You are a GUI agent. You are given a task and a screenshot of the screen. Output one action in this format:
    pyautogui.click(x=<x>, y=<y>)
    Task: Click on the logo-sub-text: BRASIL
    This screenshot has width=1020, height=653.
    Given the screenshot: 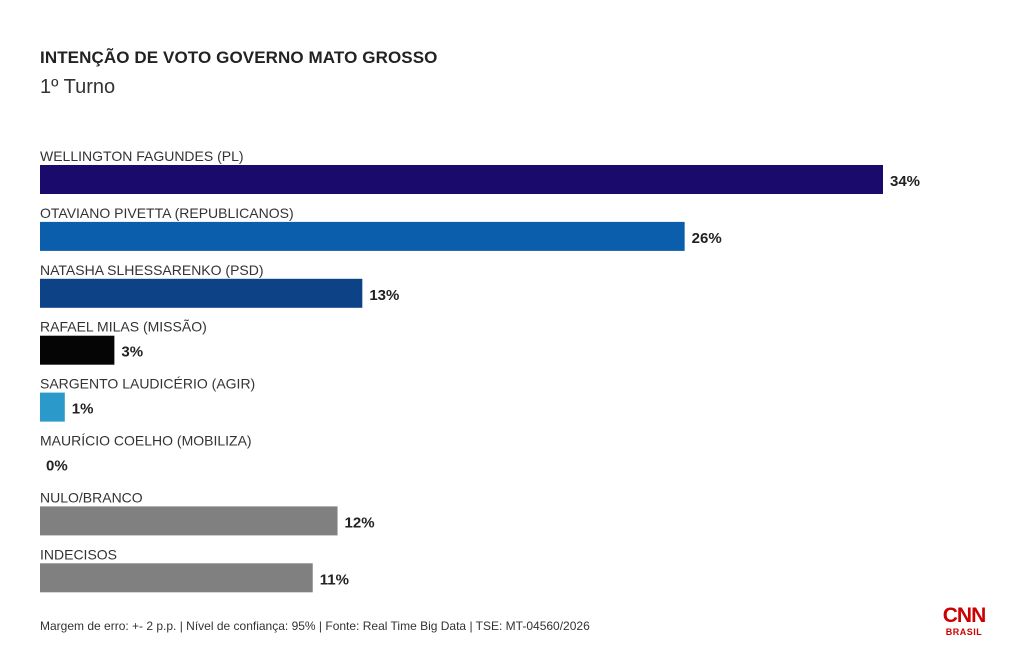 What is the action you would take?
    pyautogui.click(x=964, y=632)
    